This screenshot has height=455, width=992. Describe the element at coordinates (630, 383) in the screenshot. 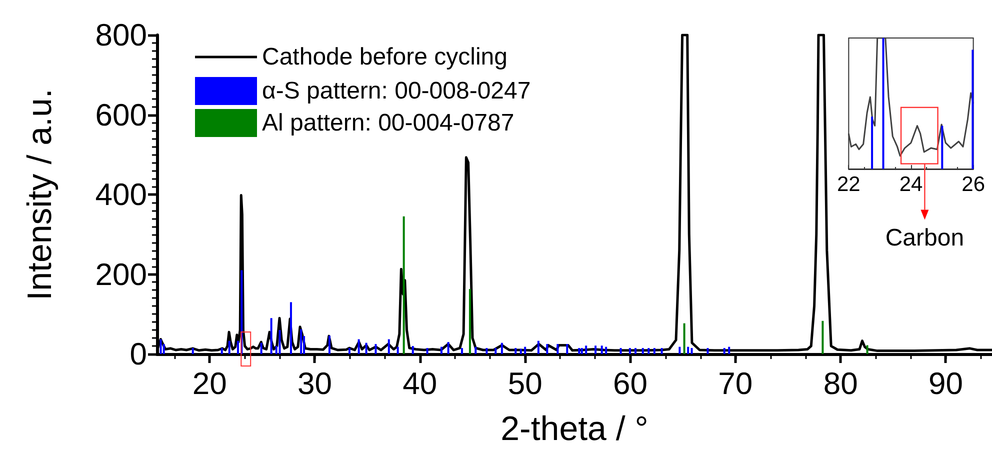

I see `x-tick-label: 60` at that location.